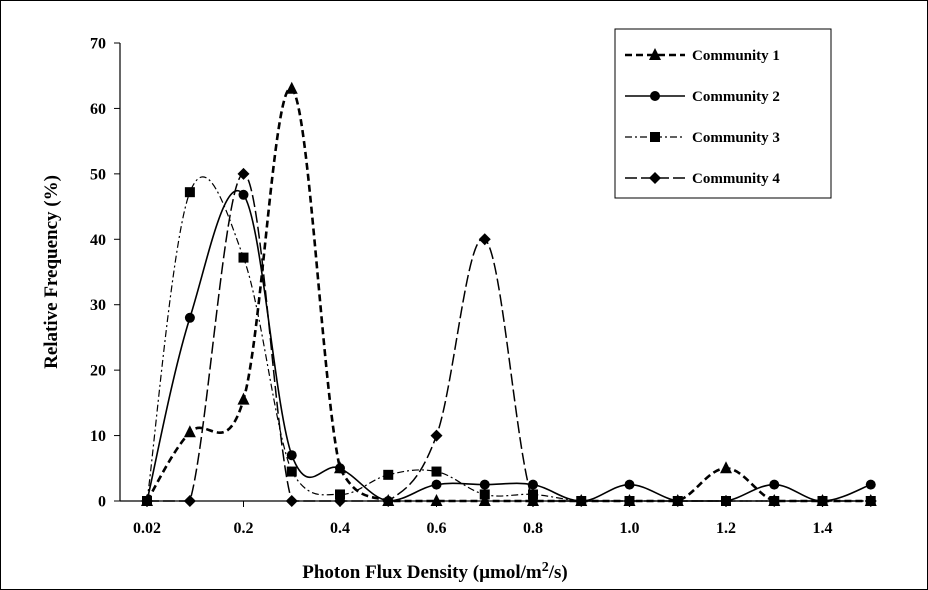  What do you see at coordinates (558, 572) in the screenshot?
I see `x-axis-label-suffix: /s)` at bounding box center [558, 572].